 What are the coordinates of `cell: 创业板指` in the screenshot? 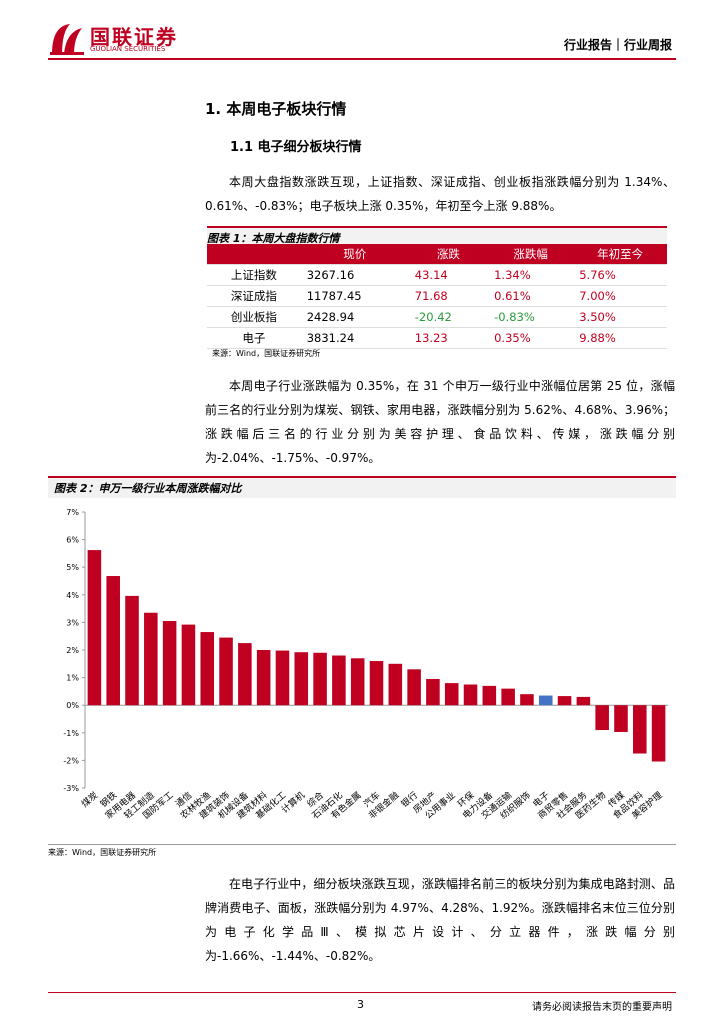 It's located at (254, 317).